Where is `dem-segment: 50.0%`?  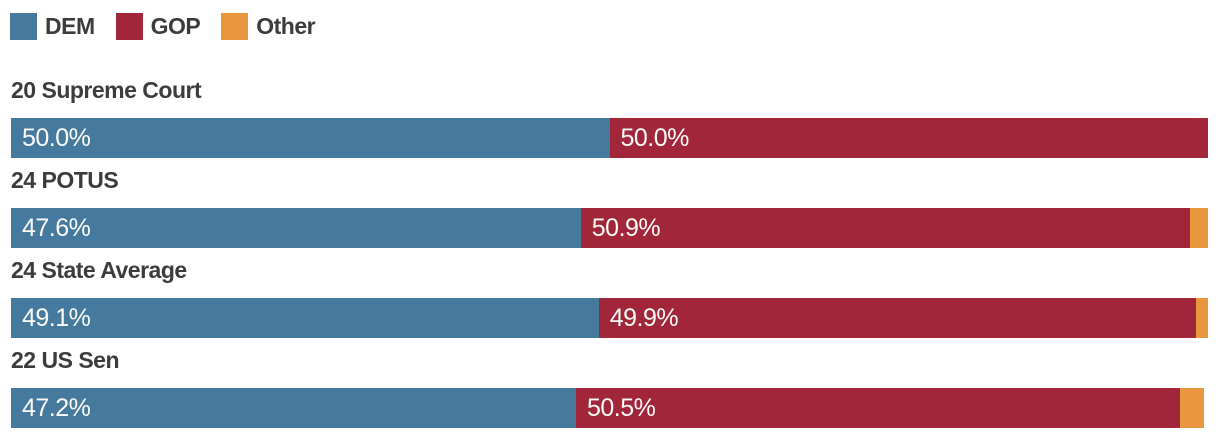
dem-segment: 50.0% is located at coordinates (310, 138).